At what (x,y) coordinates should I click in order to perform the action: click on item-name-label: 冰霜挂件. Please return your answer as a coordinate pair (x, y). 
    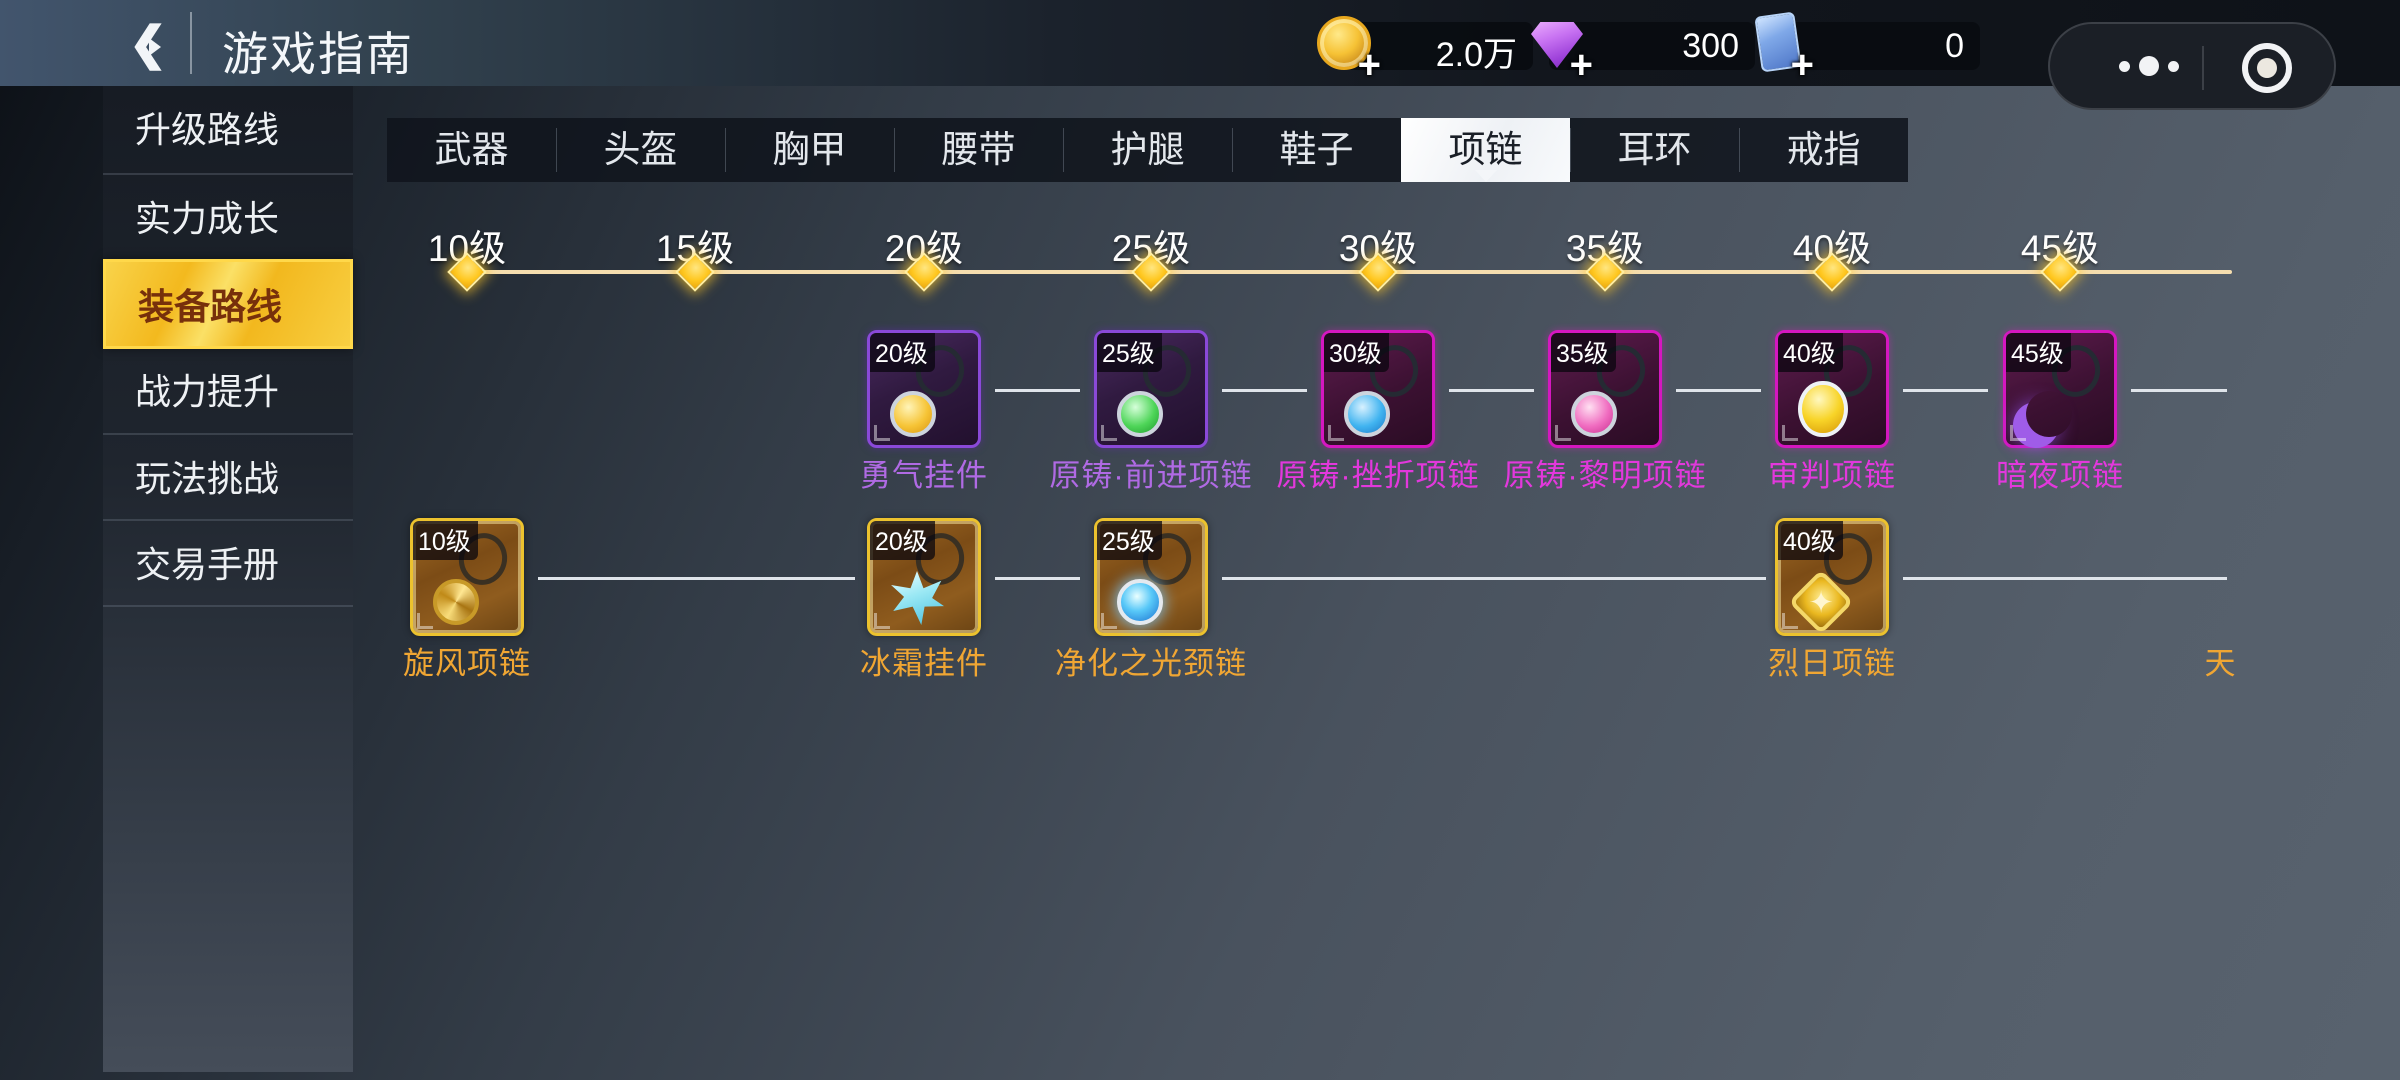
    Looking at the image, I should click on (924, 663).